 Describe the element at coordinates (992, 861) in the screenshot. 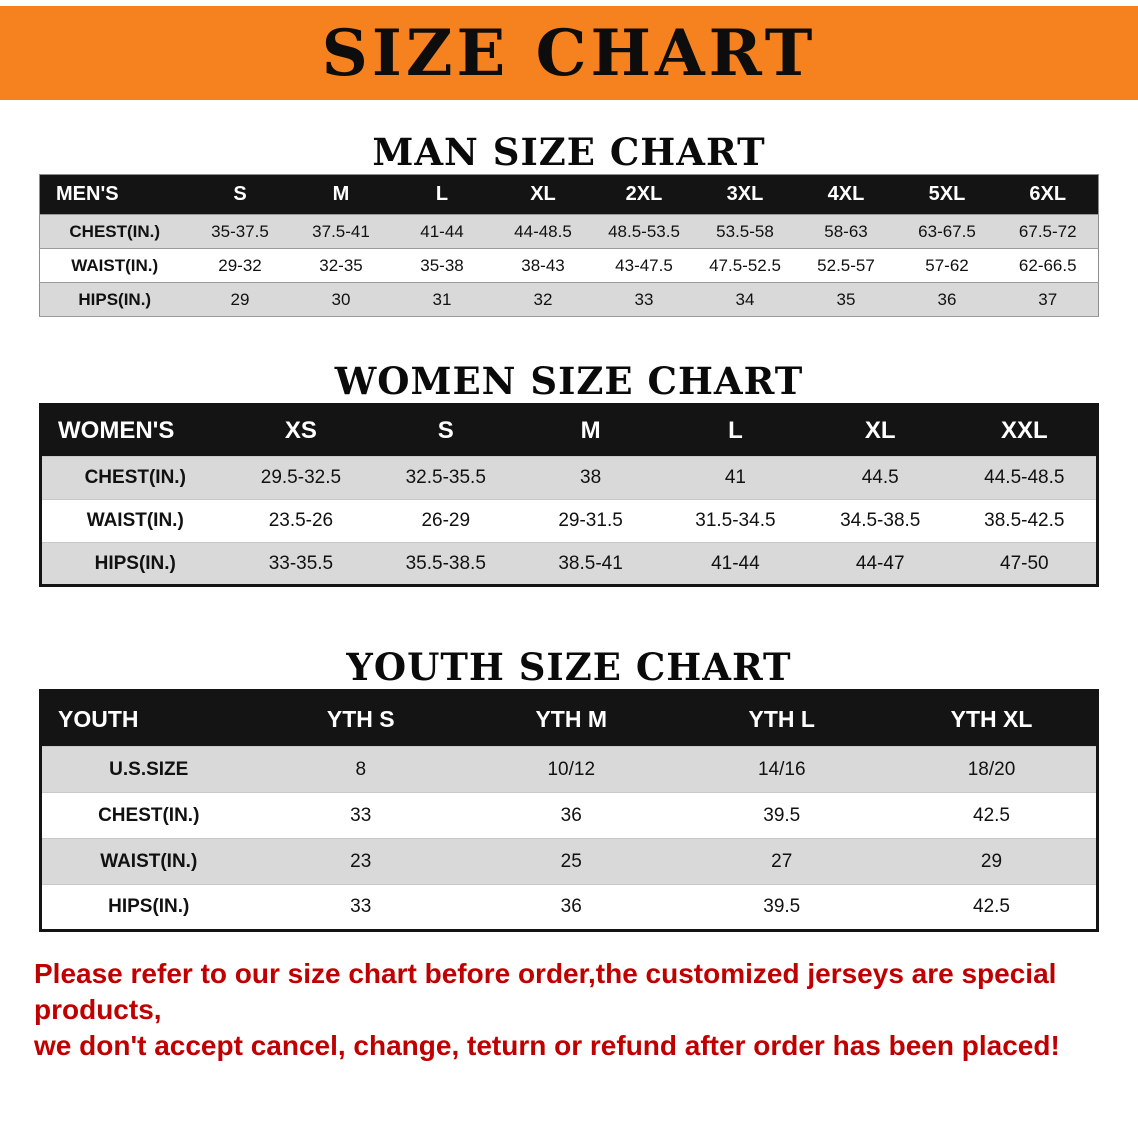

I see `size-value-cell: 29` at that location.